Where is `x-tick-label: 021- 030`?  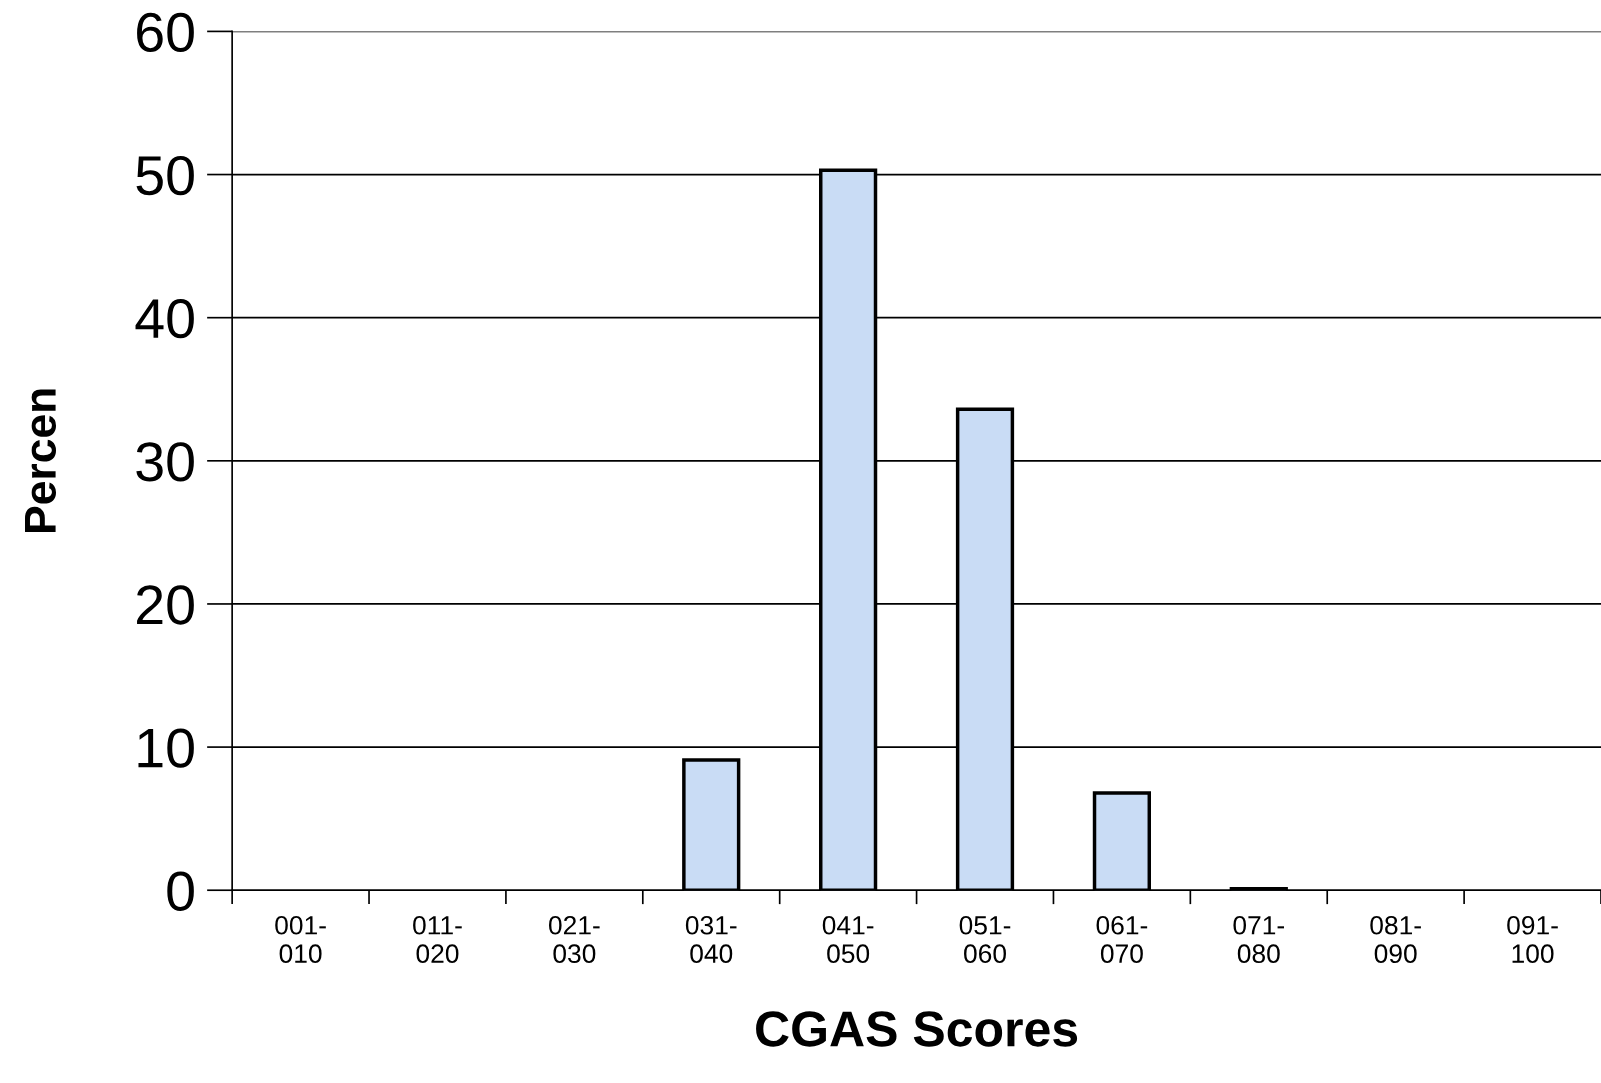 x-tick-label: 021- 030 is located at coordinates (574, 939).